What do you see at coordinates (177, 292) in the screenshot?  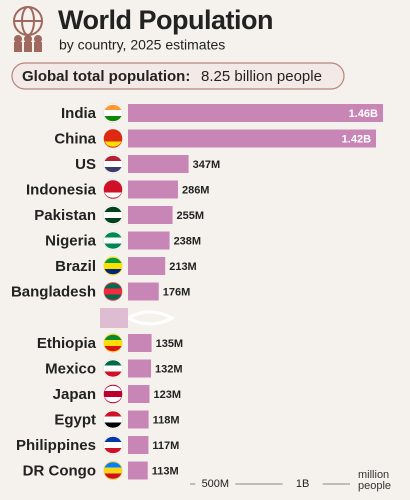 I see `value-label: 176M` at bounding box center [177, 292].